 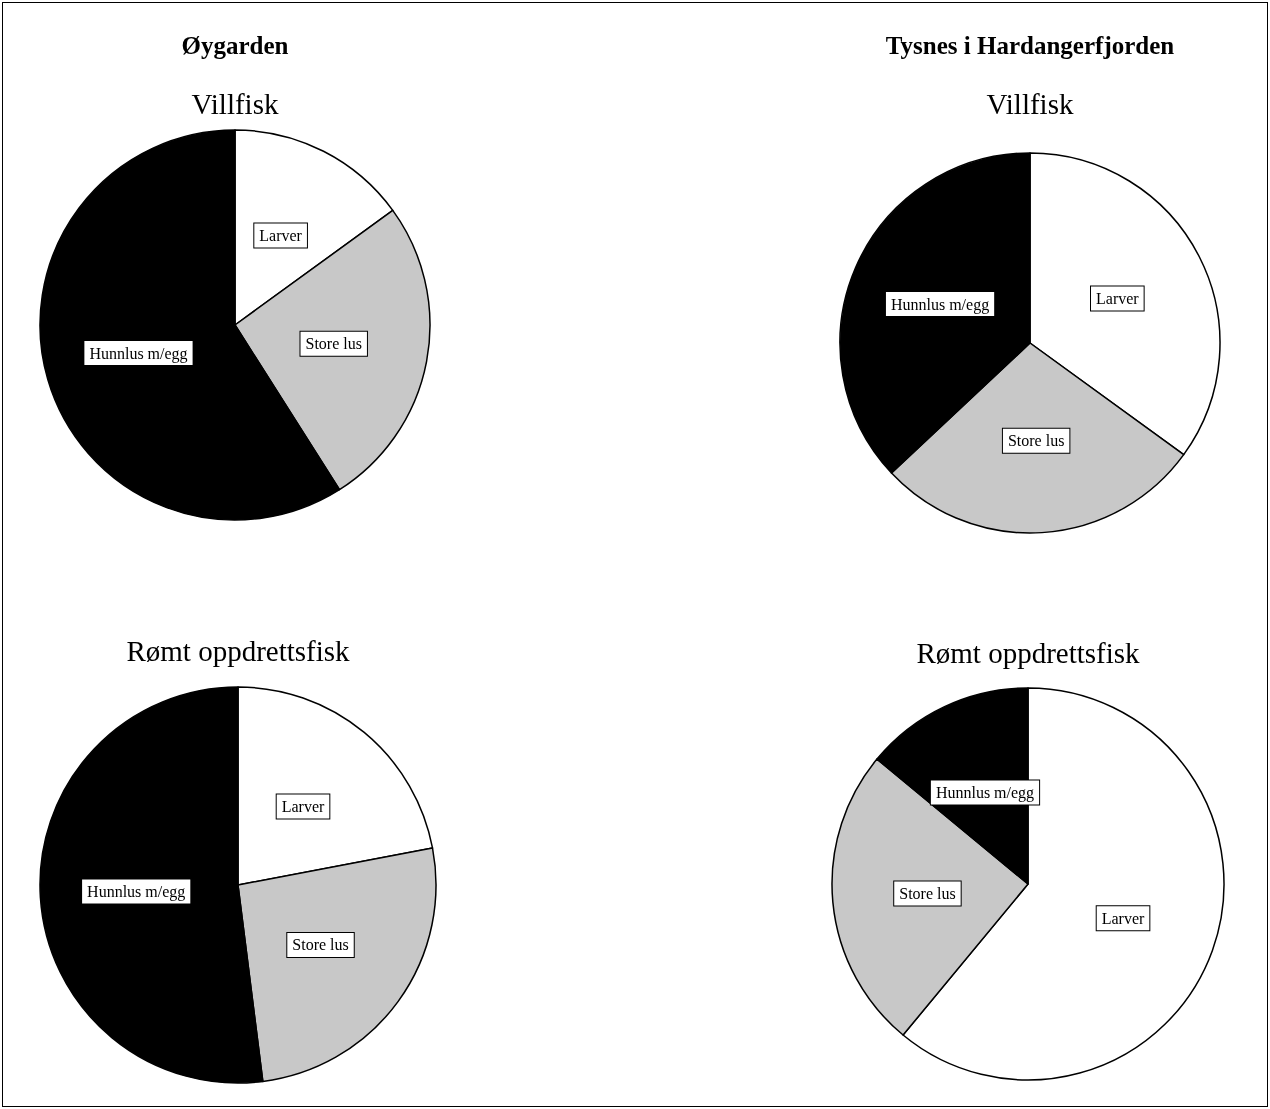 I want to click on chart-title: Tysnes i Hardangerfjorden, so click(x=1030, y=45).